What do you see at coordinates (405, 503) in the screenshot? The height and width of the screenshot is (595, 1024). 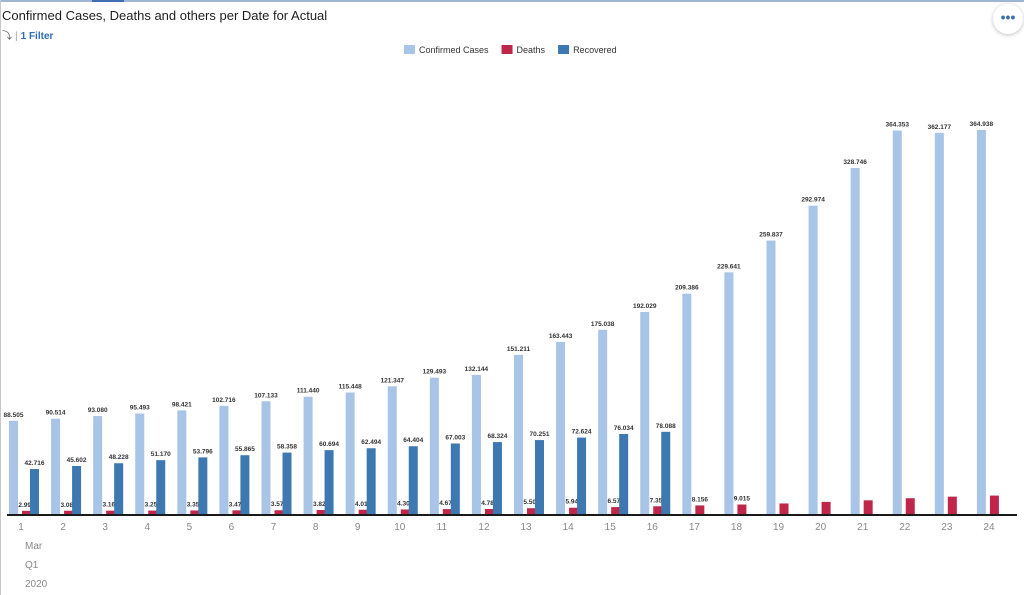 I see `data-label-deaths-10: 4.305` at bounding box center [405, 503].